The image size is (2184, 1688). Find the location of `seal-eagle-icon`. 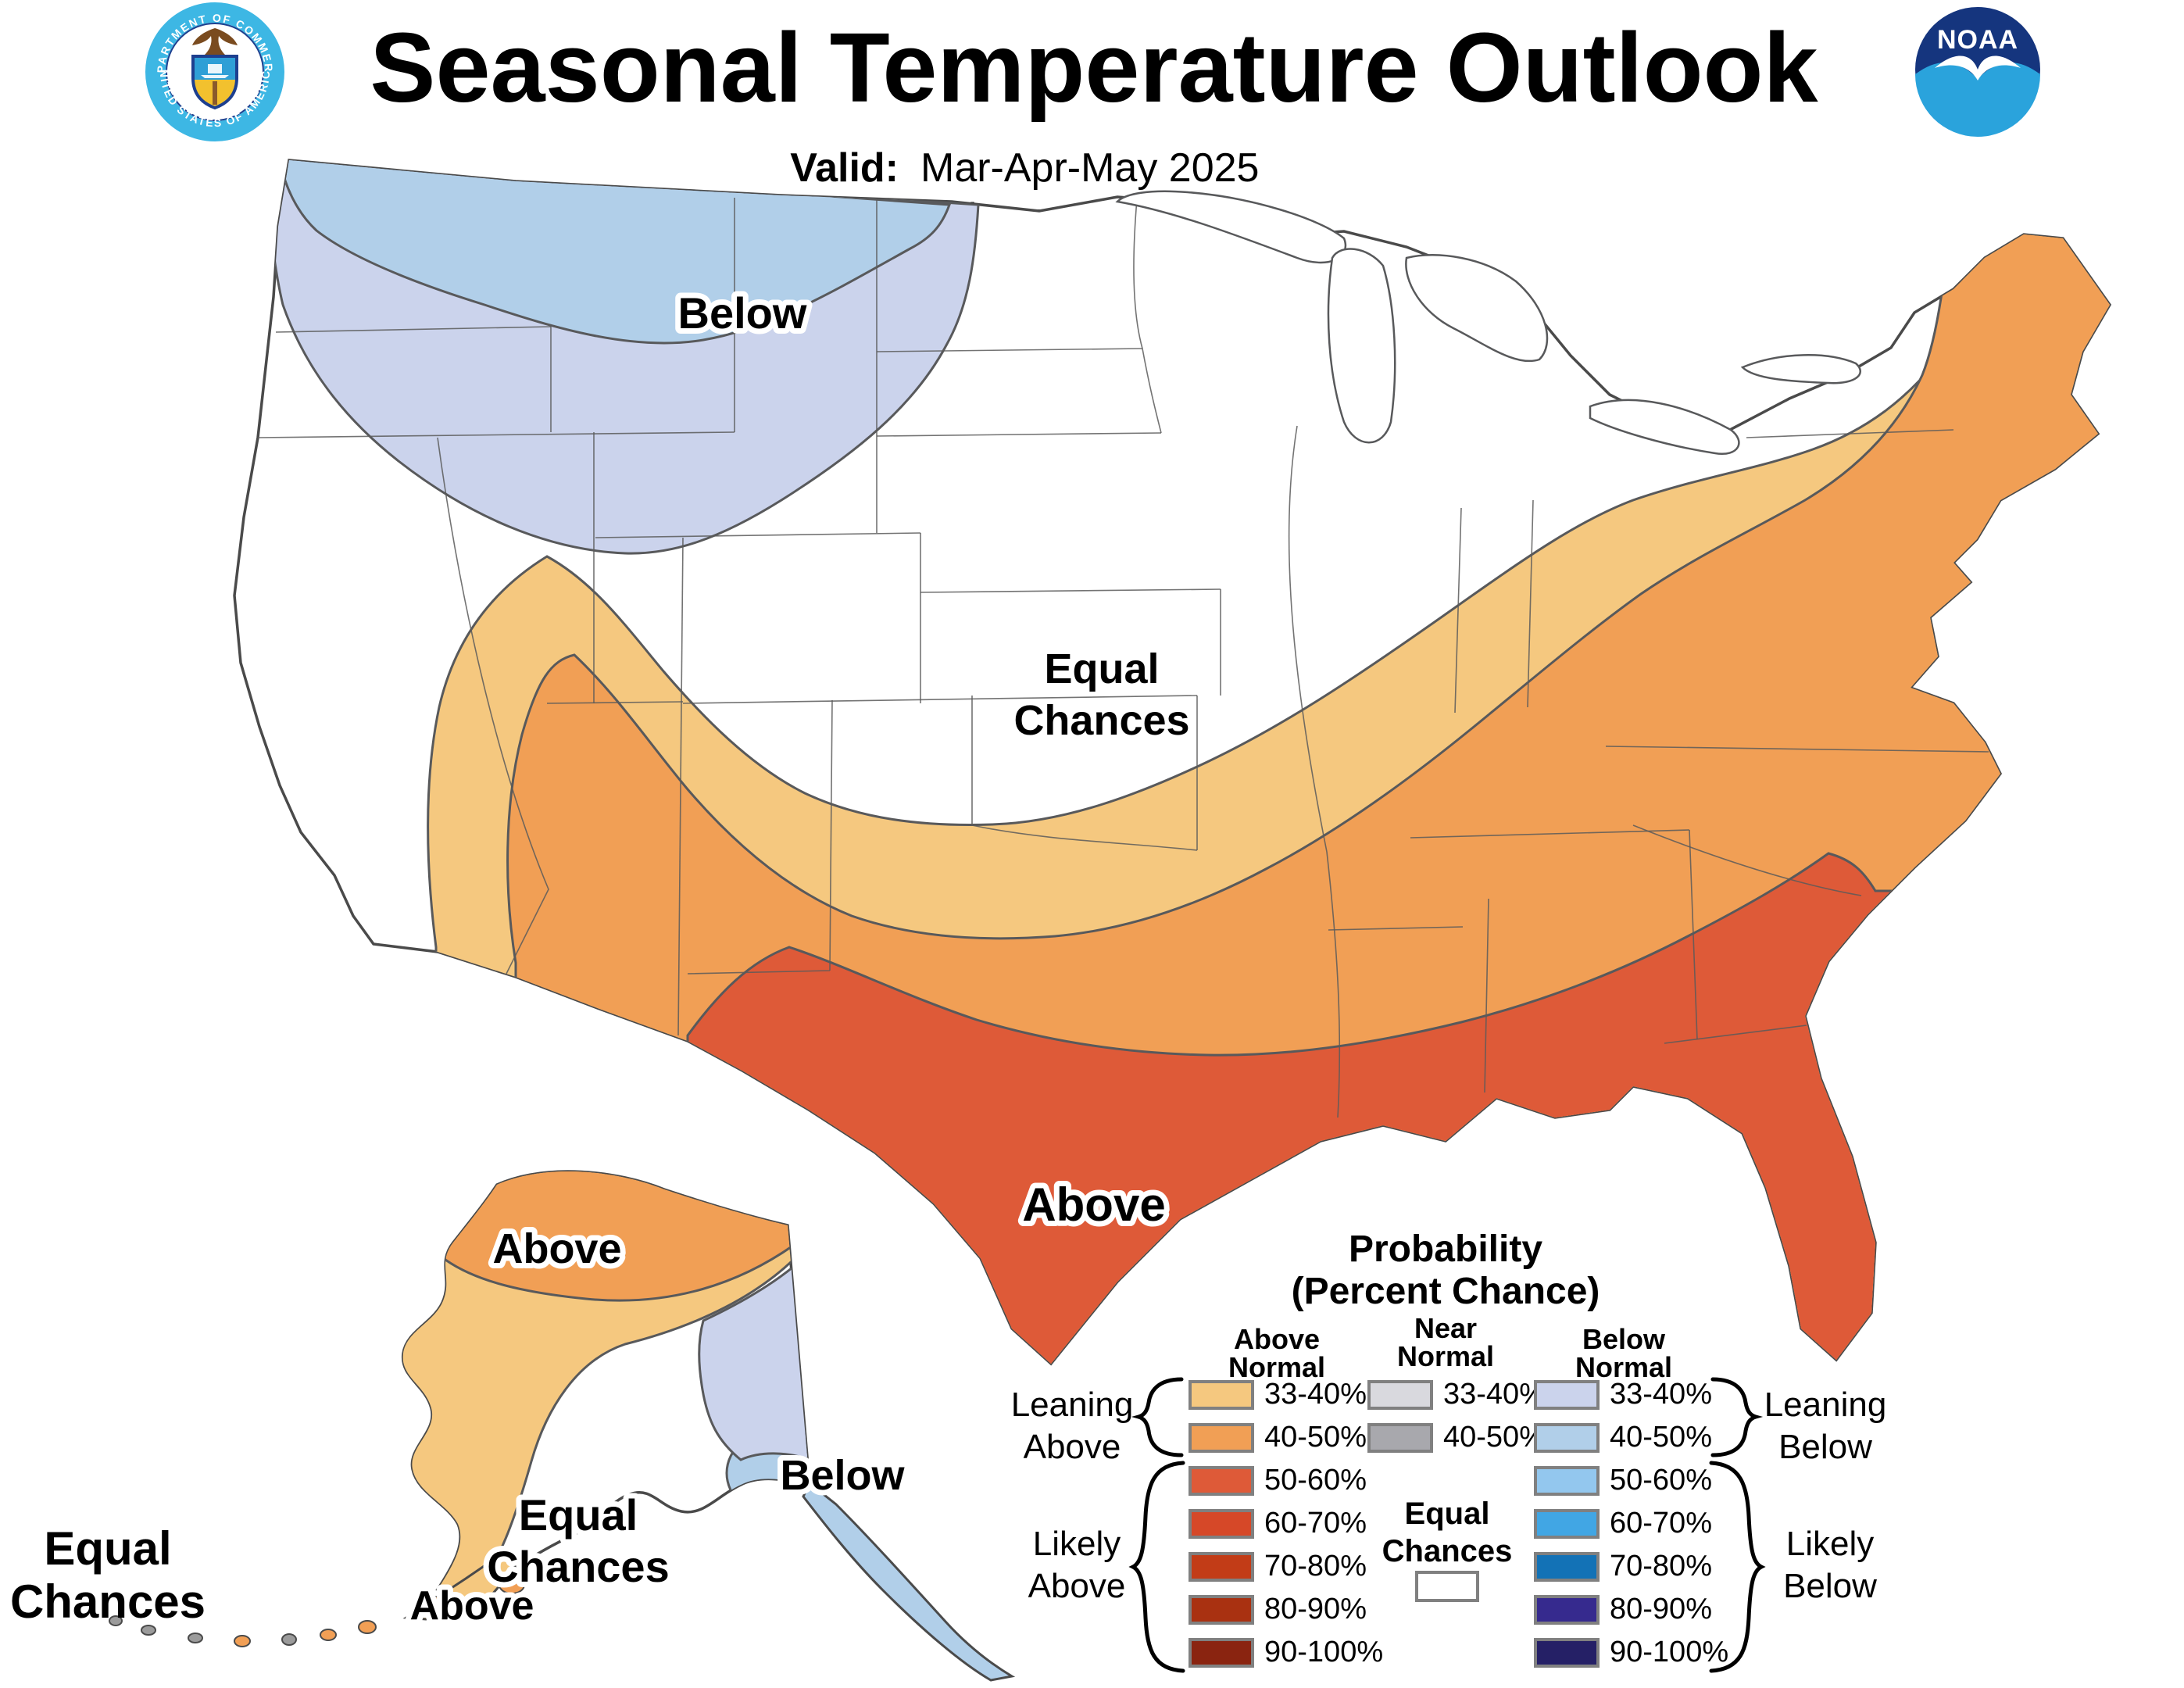

seal-eagle-icon is located at coordinates (215, 41).